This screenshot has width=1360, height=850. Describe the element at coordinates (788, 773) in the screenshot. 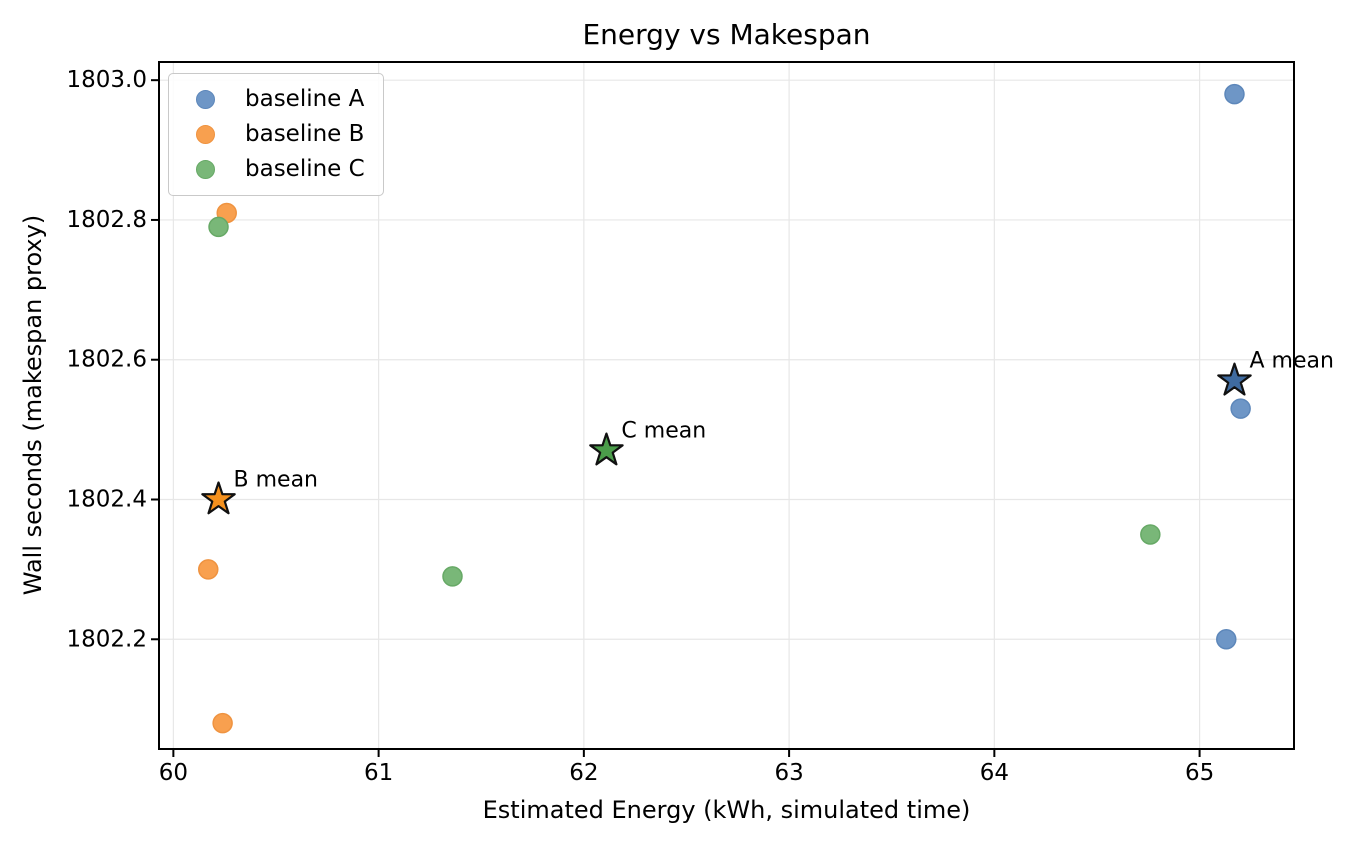

I see `x-tick-label: 63` at that location.